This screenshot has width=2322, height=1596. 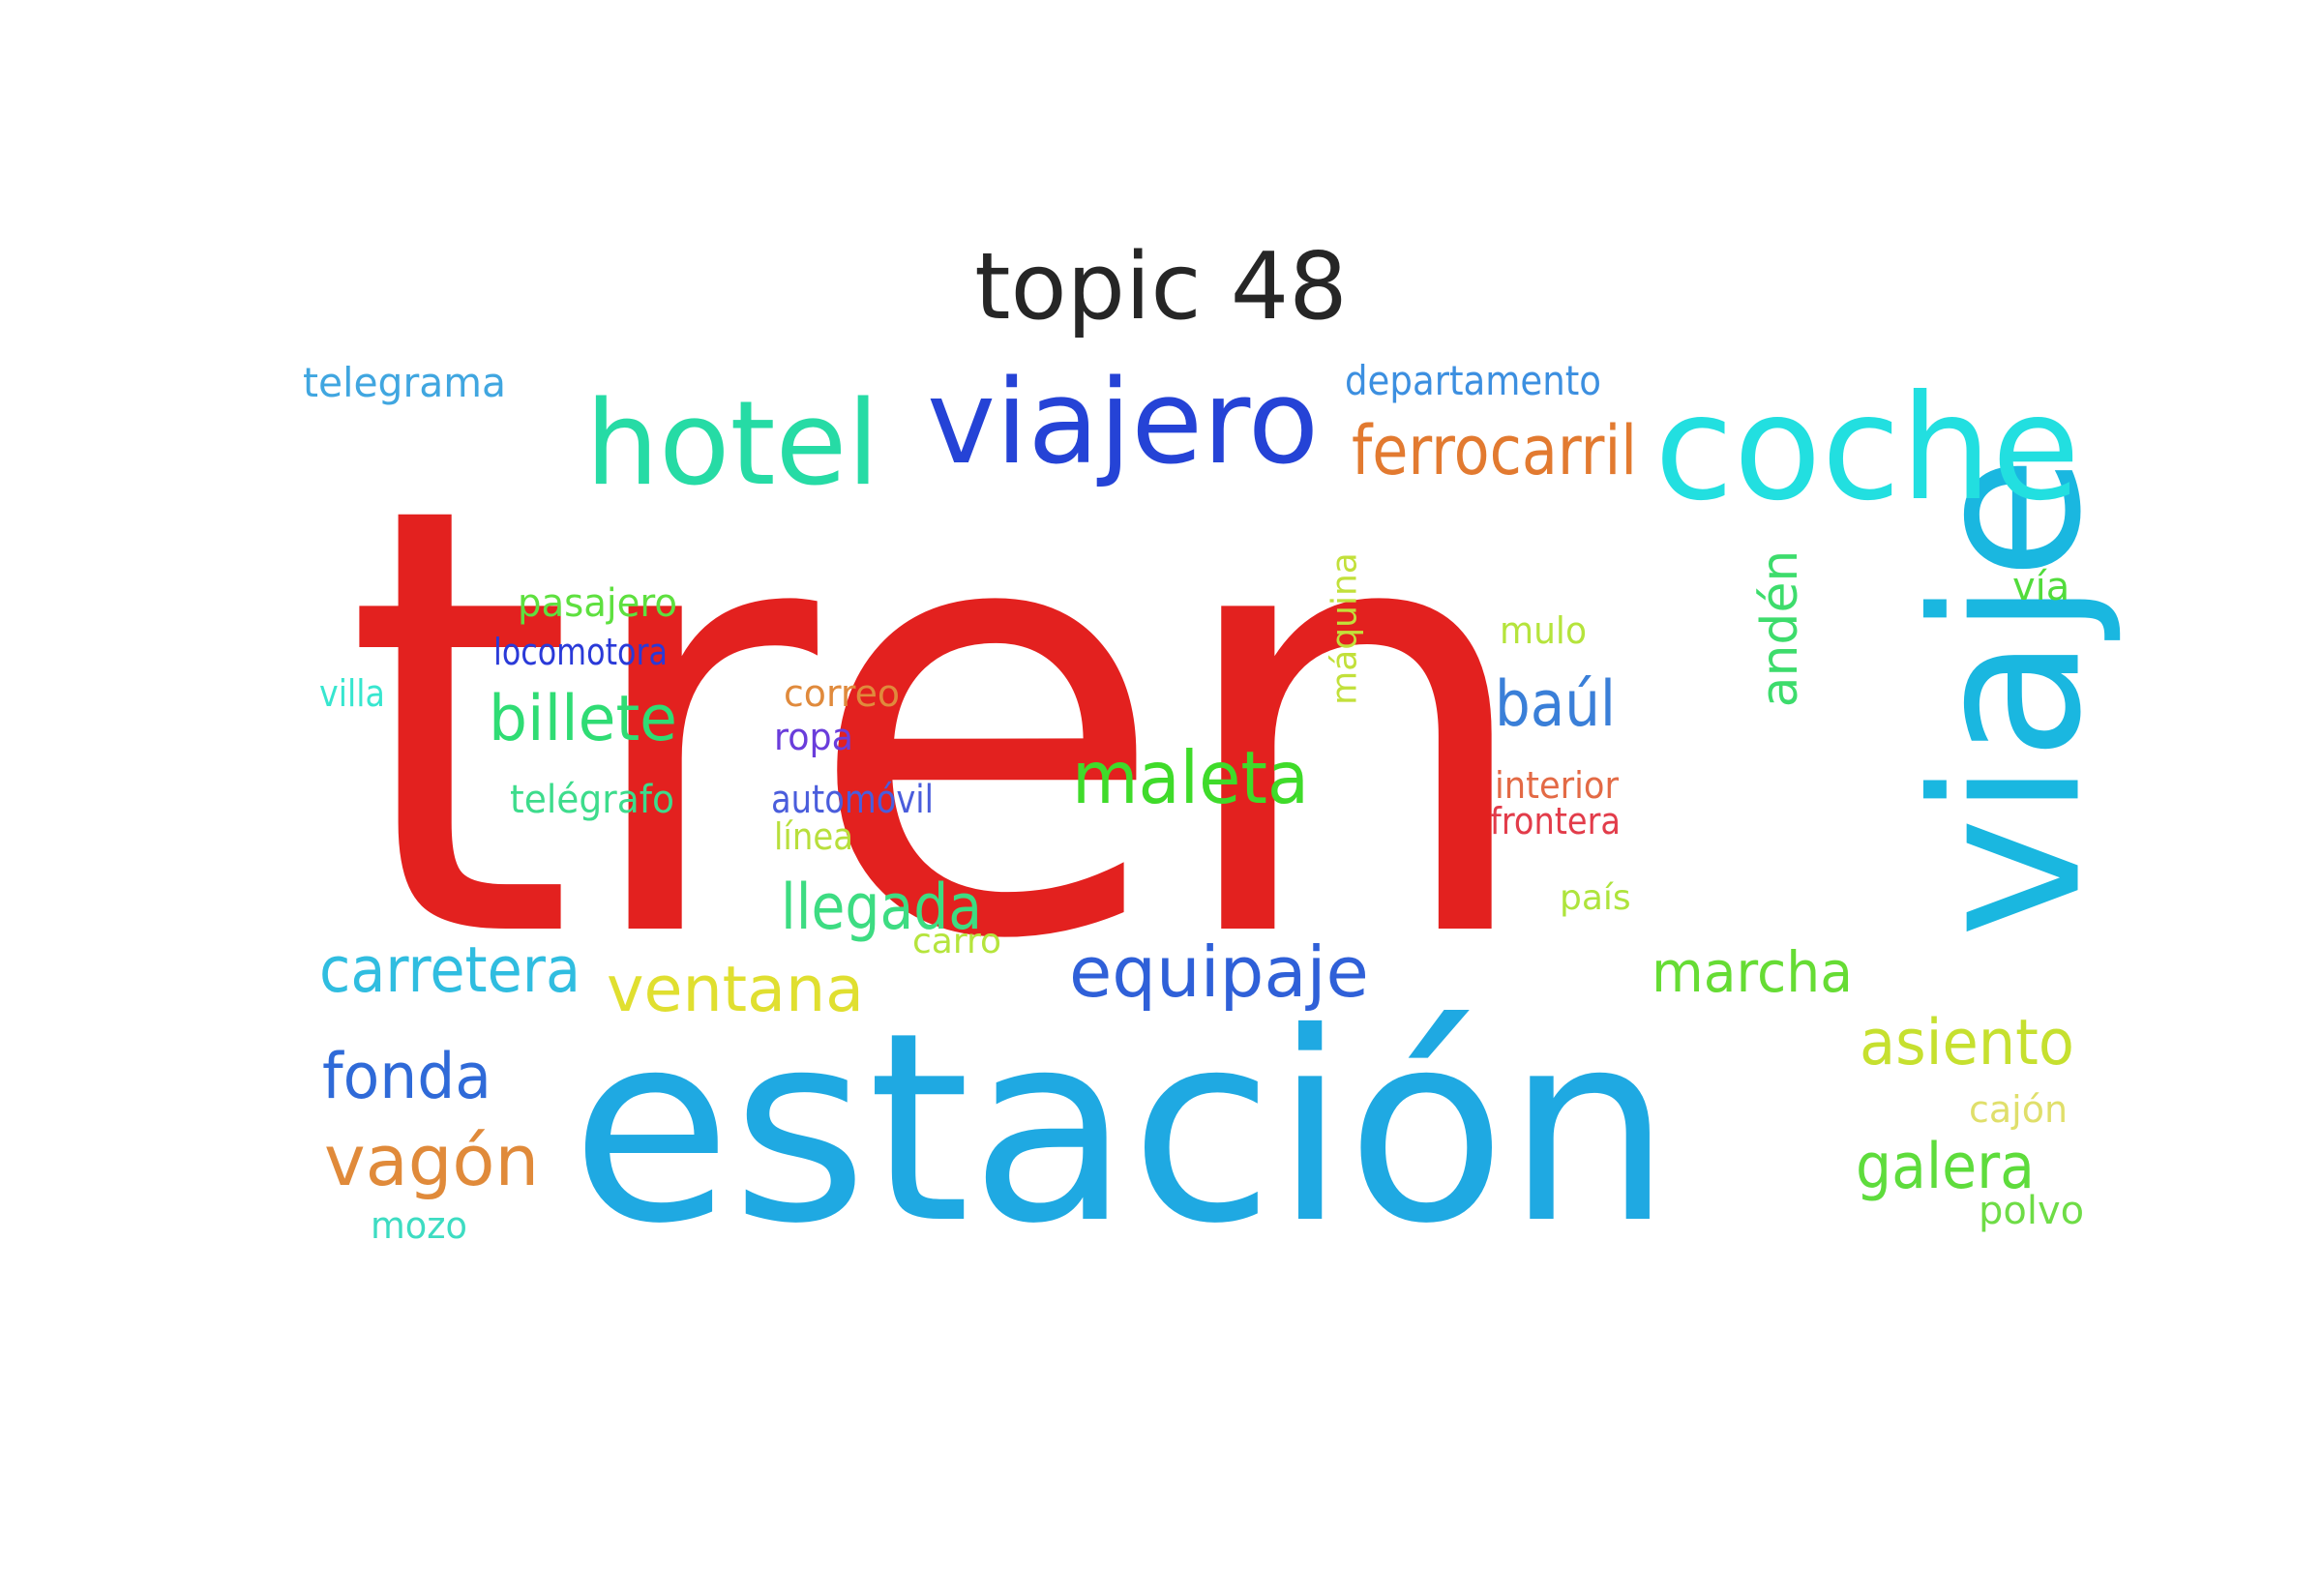 I want to click on word-viajero: viajero, so click(x=1123, y=423).